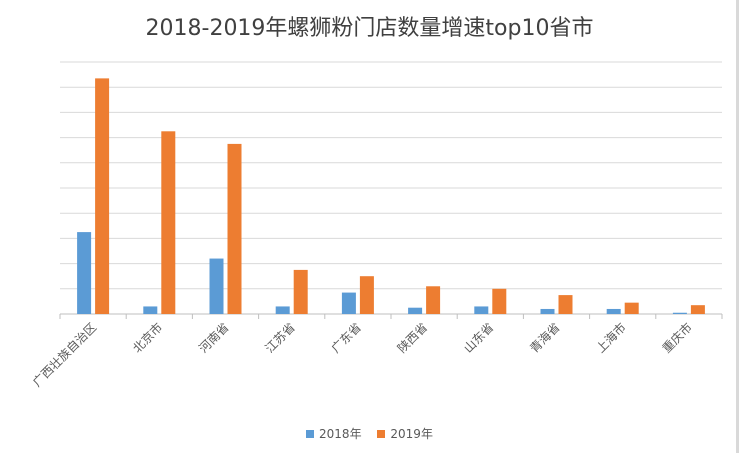 Image resolution: width=739 pixels, height=453 pixels. I want to click on chart-title: 2018-2019年螺狮粉门店数量增速top10省市, so click(369, 28).